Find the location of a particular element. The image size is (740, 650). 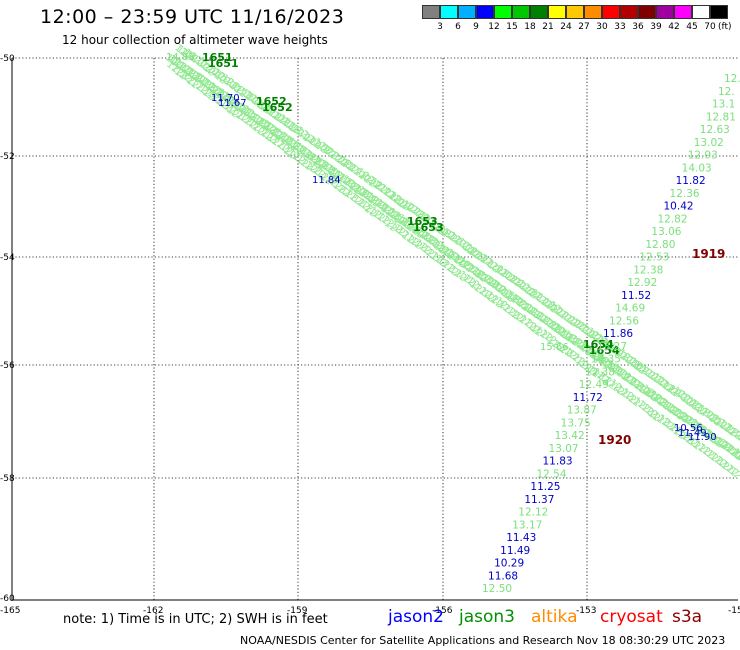

swh-value-label: 12.80 is located at coordinates (660, 245).